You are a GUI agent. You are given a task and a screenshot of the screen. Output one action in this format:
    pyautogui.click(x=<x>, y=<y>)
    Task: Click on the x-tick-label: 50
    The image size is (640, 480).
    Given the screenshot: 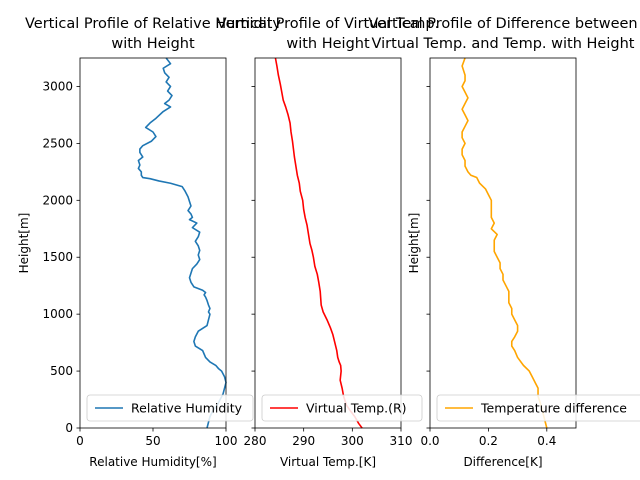 What is the action you would take?
    pyautogui.click(x=152, y=441)
    